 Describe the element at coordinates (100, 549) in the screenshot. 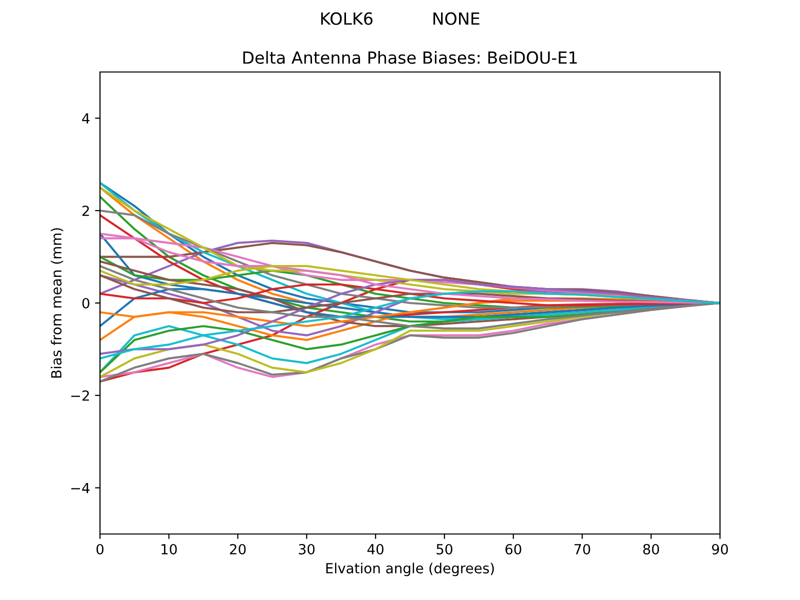

I see `x-tick-label: 0` at that location.